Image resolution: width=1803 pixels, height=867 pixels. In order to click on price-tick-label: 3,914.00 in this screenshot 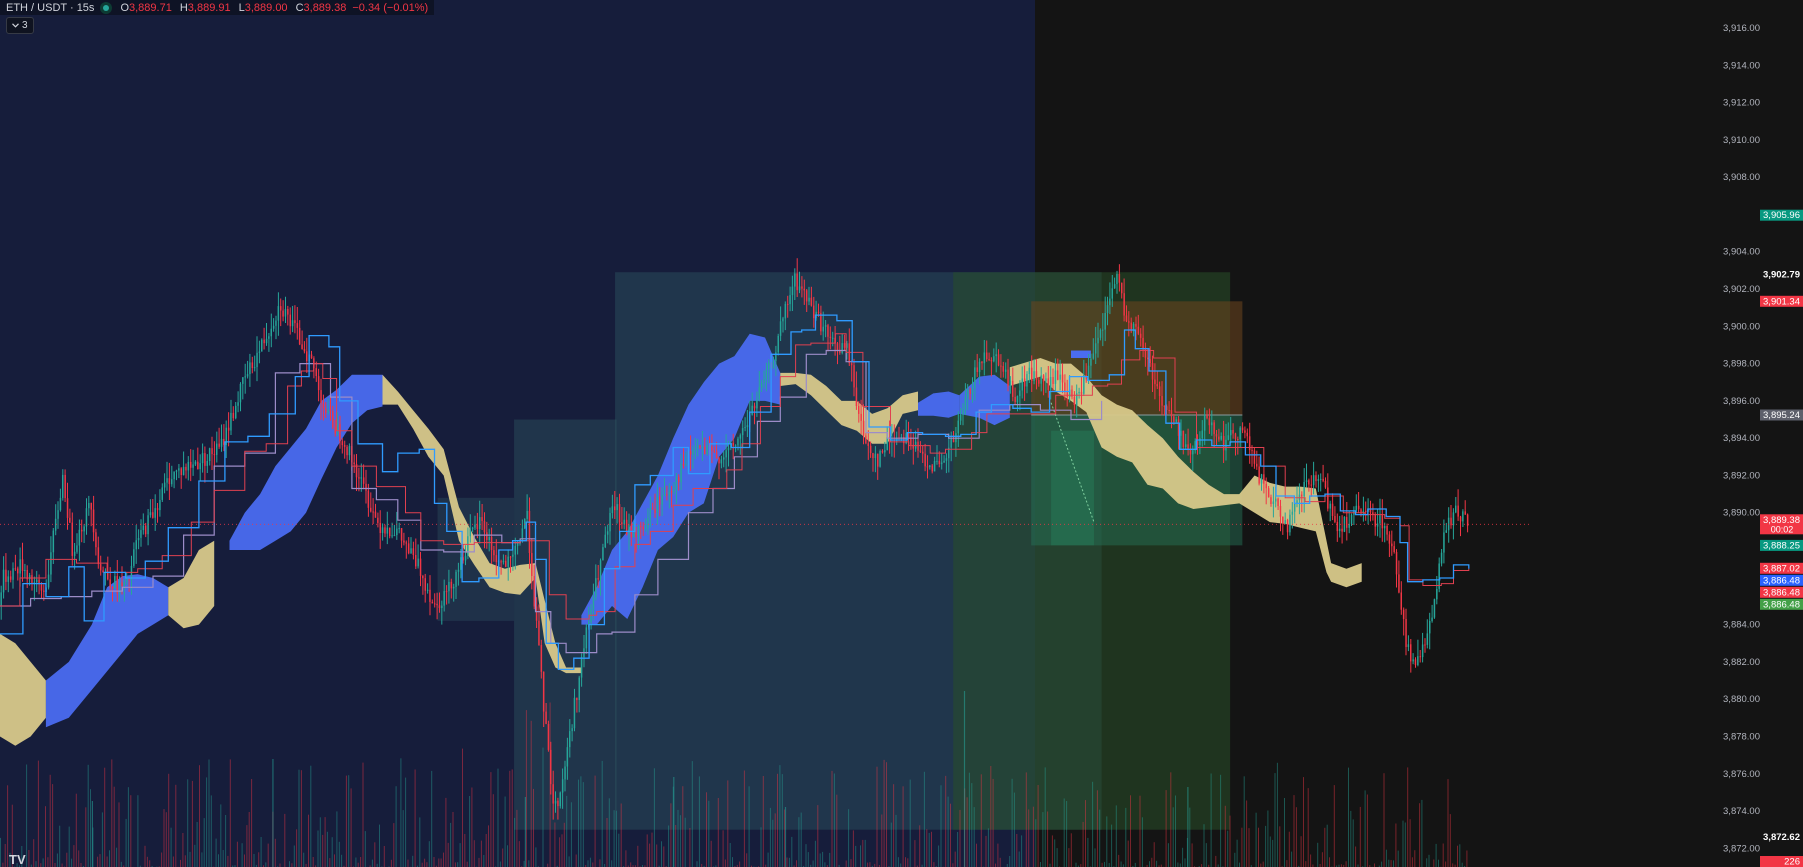, I will do `click(1741, 65)`.